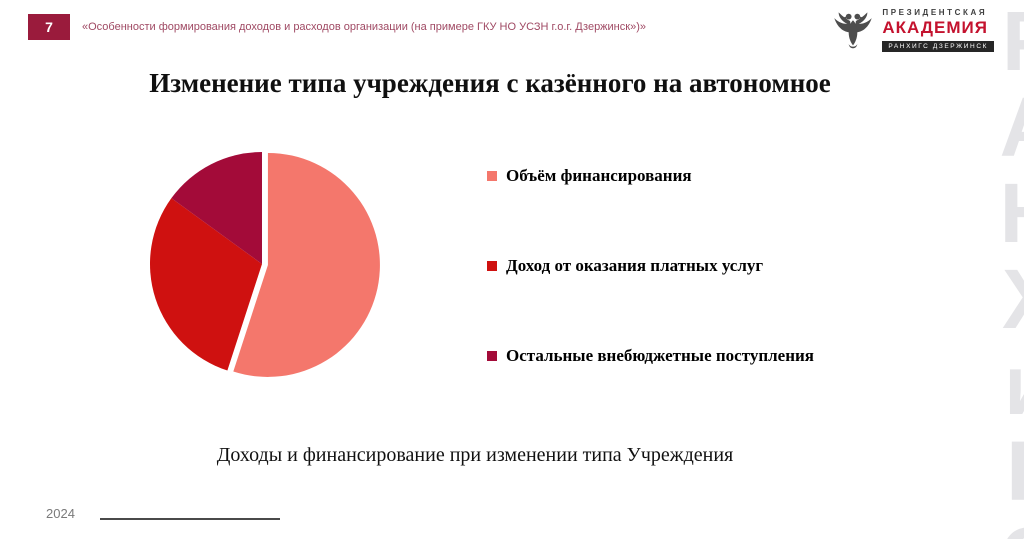  What do you see at coordinates (853, 33) in the screenshot?
I see `double-eagle-logo-icon` at bounding box center [853, 33].